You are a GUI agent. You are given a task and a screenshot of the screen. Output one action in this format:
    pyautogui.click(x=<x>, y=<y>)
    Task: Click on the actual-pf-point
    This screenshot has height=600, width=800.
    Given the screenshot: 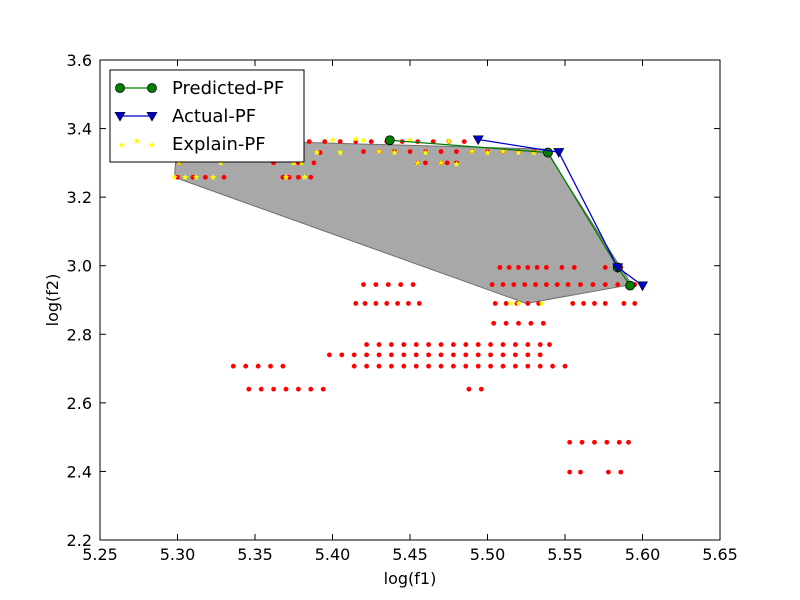 What is the action you would take?
    pyautogui.click(x=478, y=140)
    